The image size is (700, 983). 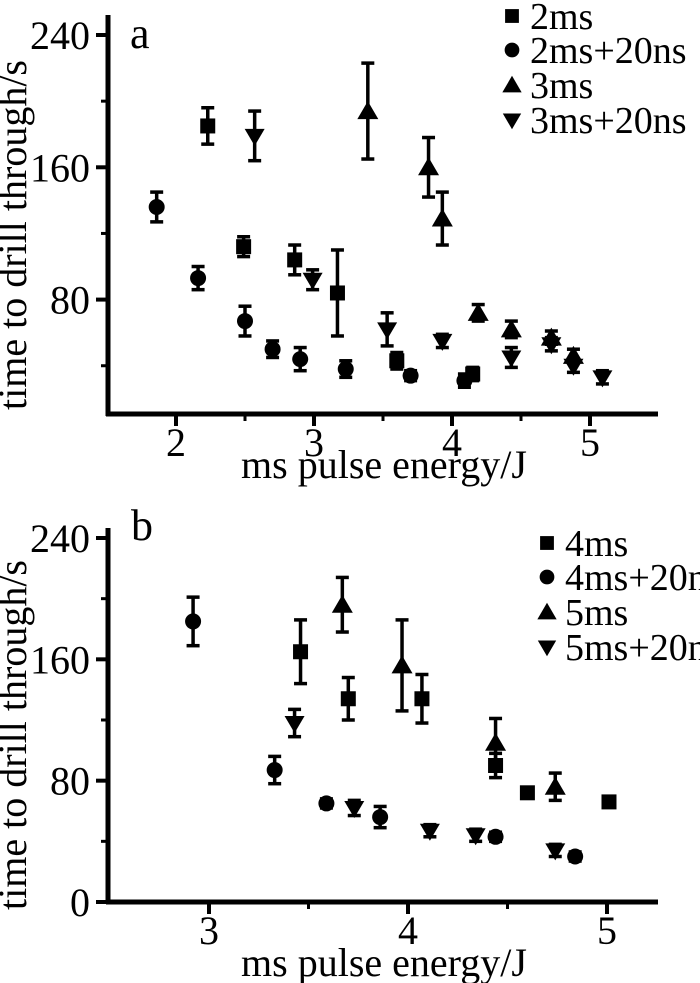 What do you see at coordinates (608, 121) in the screenshot?
I see `legend-label: 3ms+20ns` at bounding box center [608, 121].